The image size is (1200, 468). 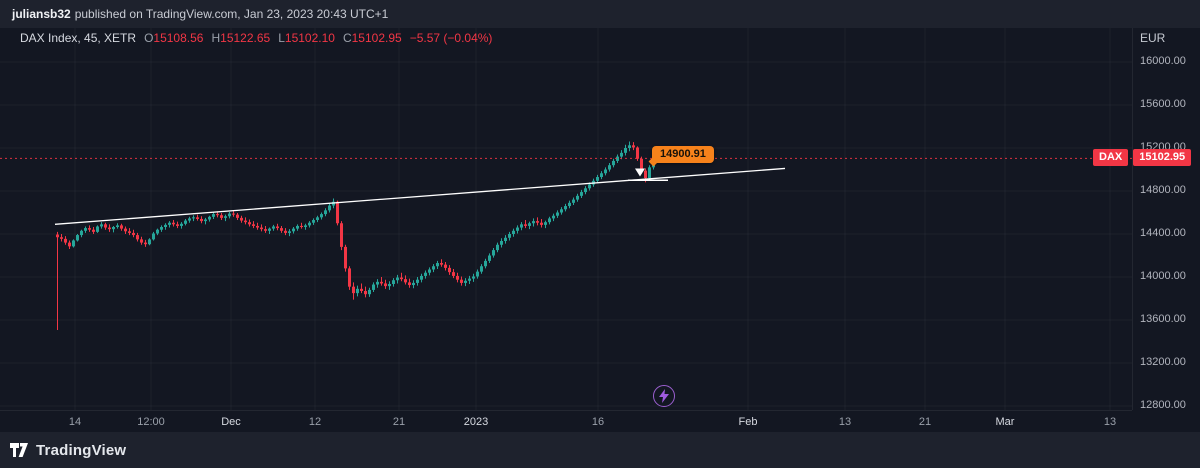 What do you see at coordinates (1163, 276) in the screenshot?
I see `price-axis-label: 14000.00` at bounding box center [1163, 276].